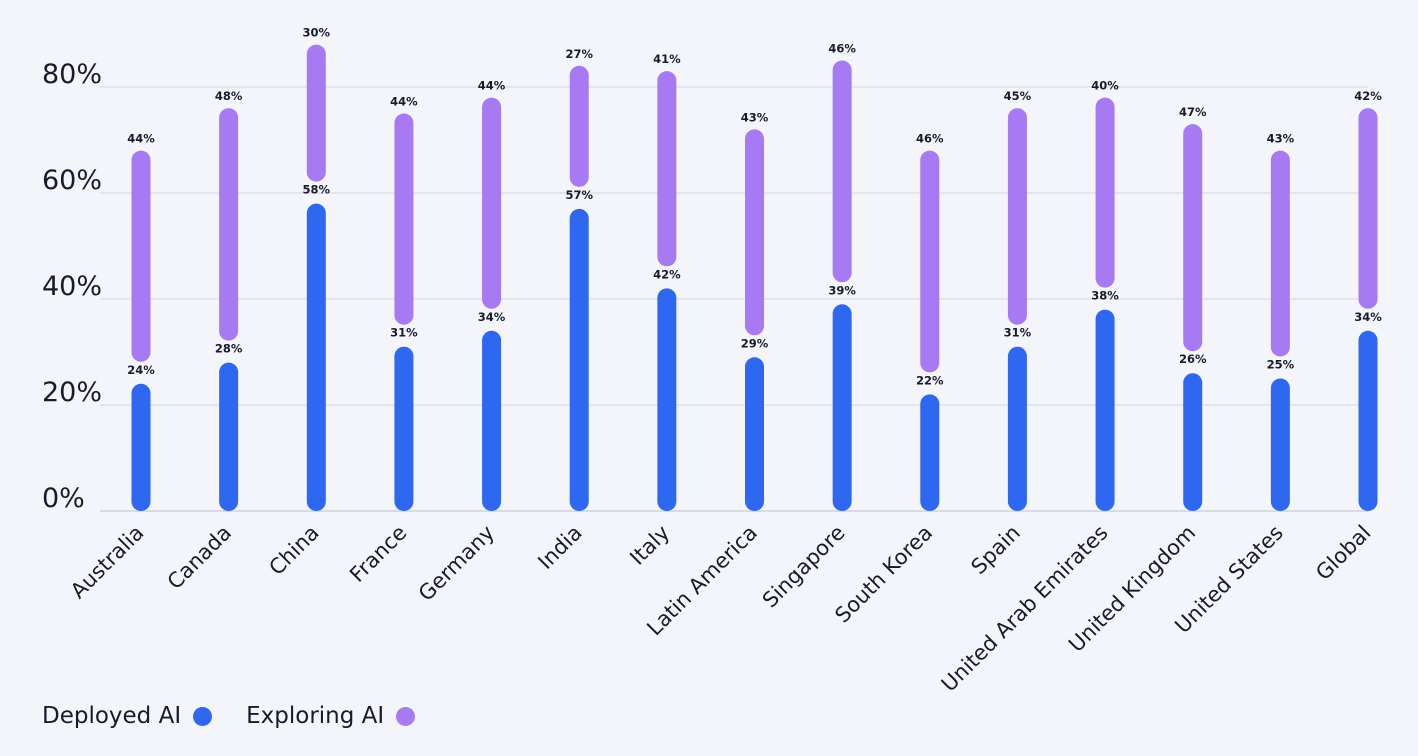 The height and width of the screenshot is (756, 1418). I want to click on x-tick-label-india: India, so click(559, 547).